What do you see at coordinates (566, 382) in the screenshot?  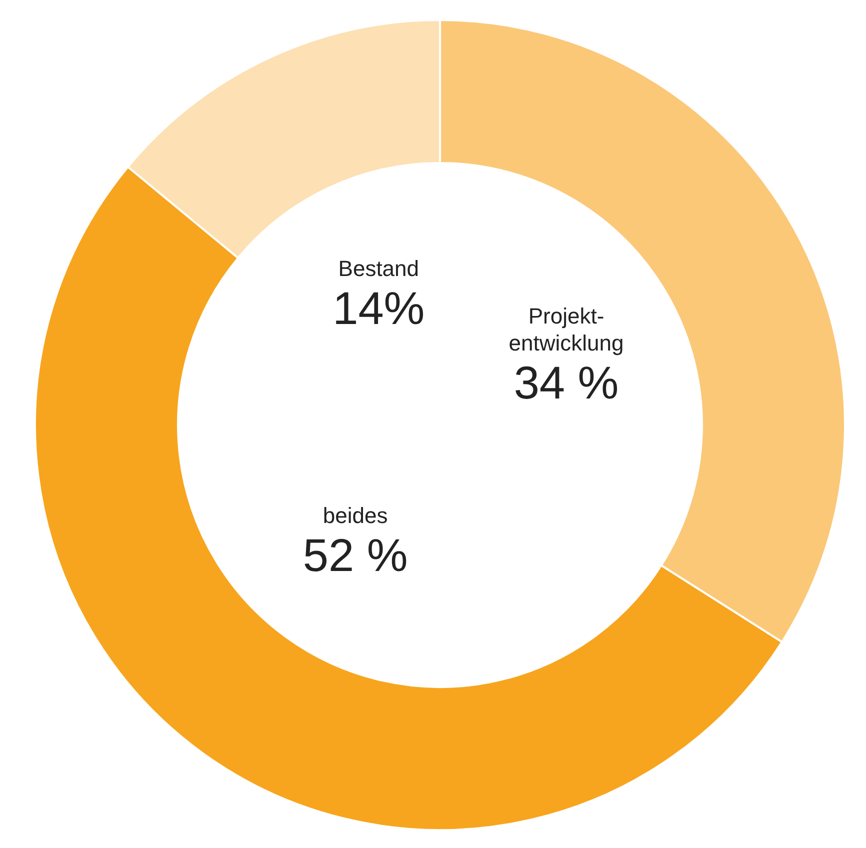 I see `data-label: 34 %` at bounding box center [566, 382].